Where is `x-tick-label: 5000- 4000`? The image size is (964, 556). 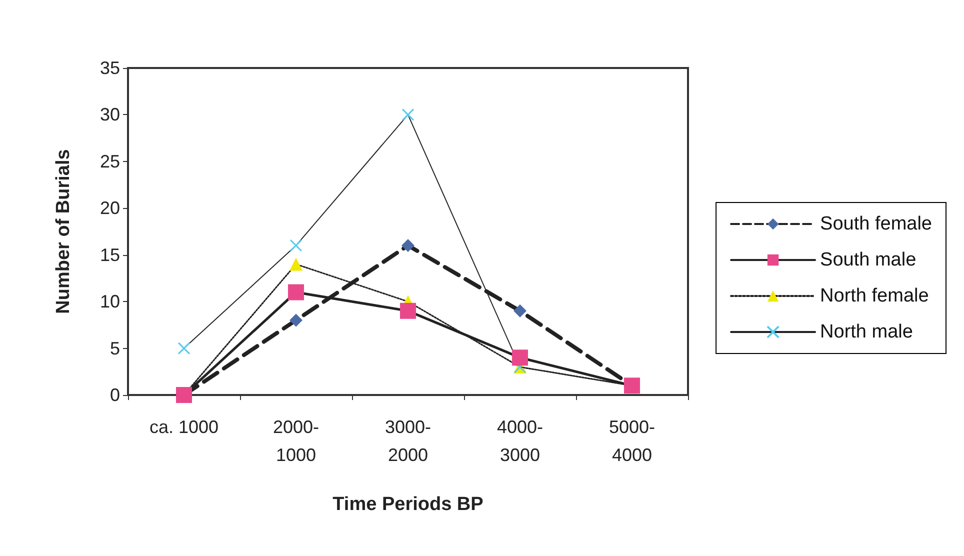
x-tick-label: 5000- 4000 is located at coordinates (632, 441).